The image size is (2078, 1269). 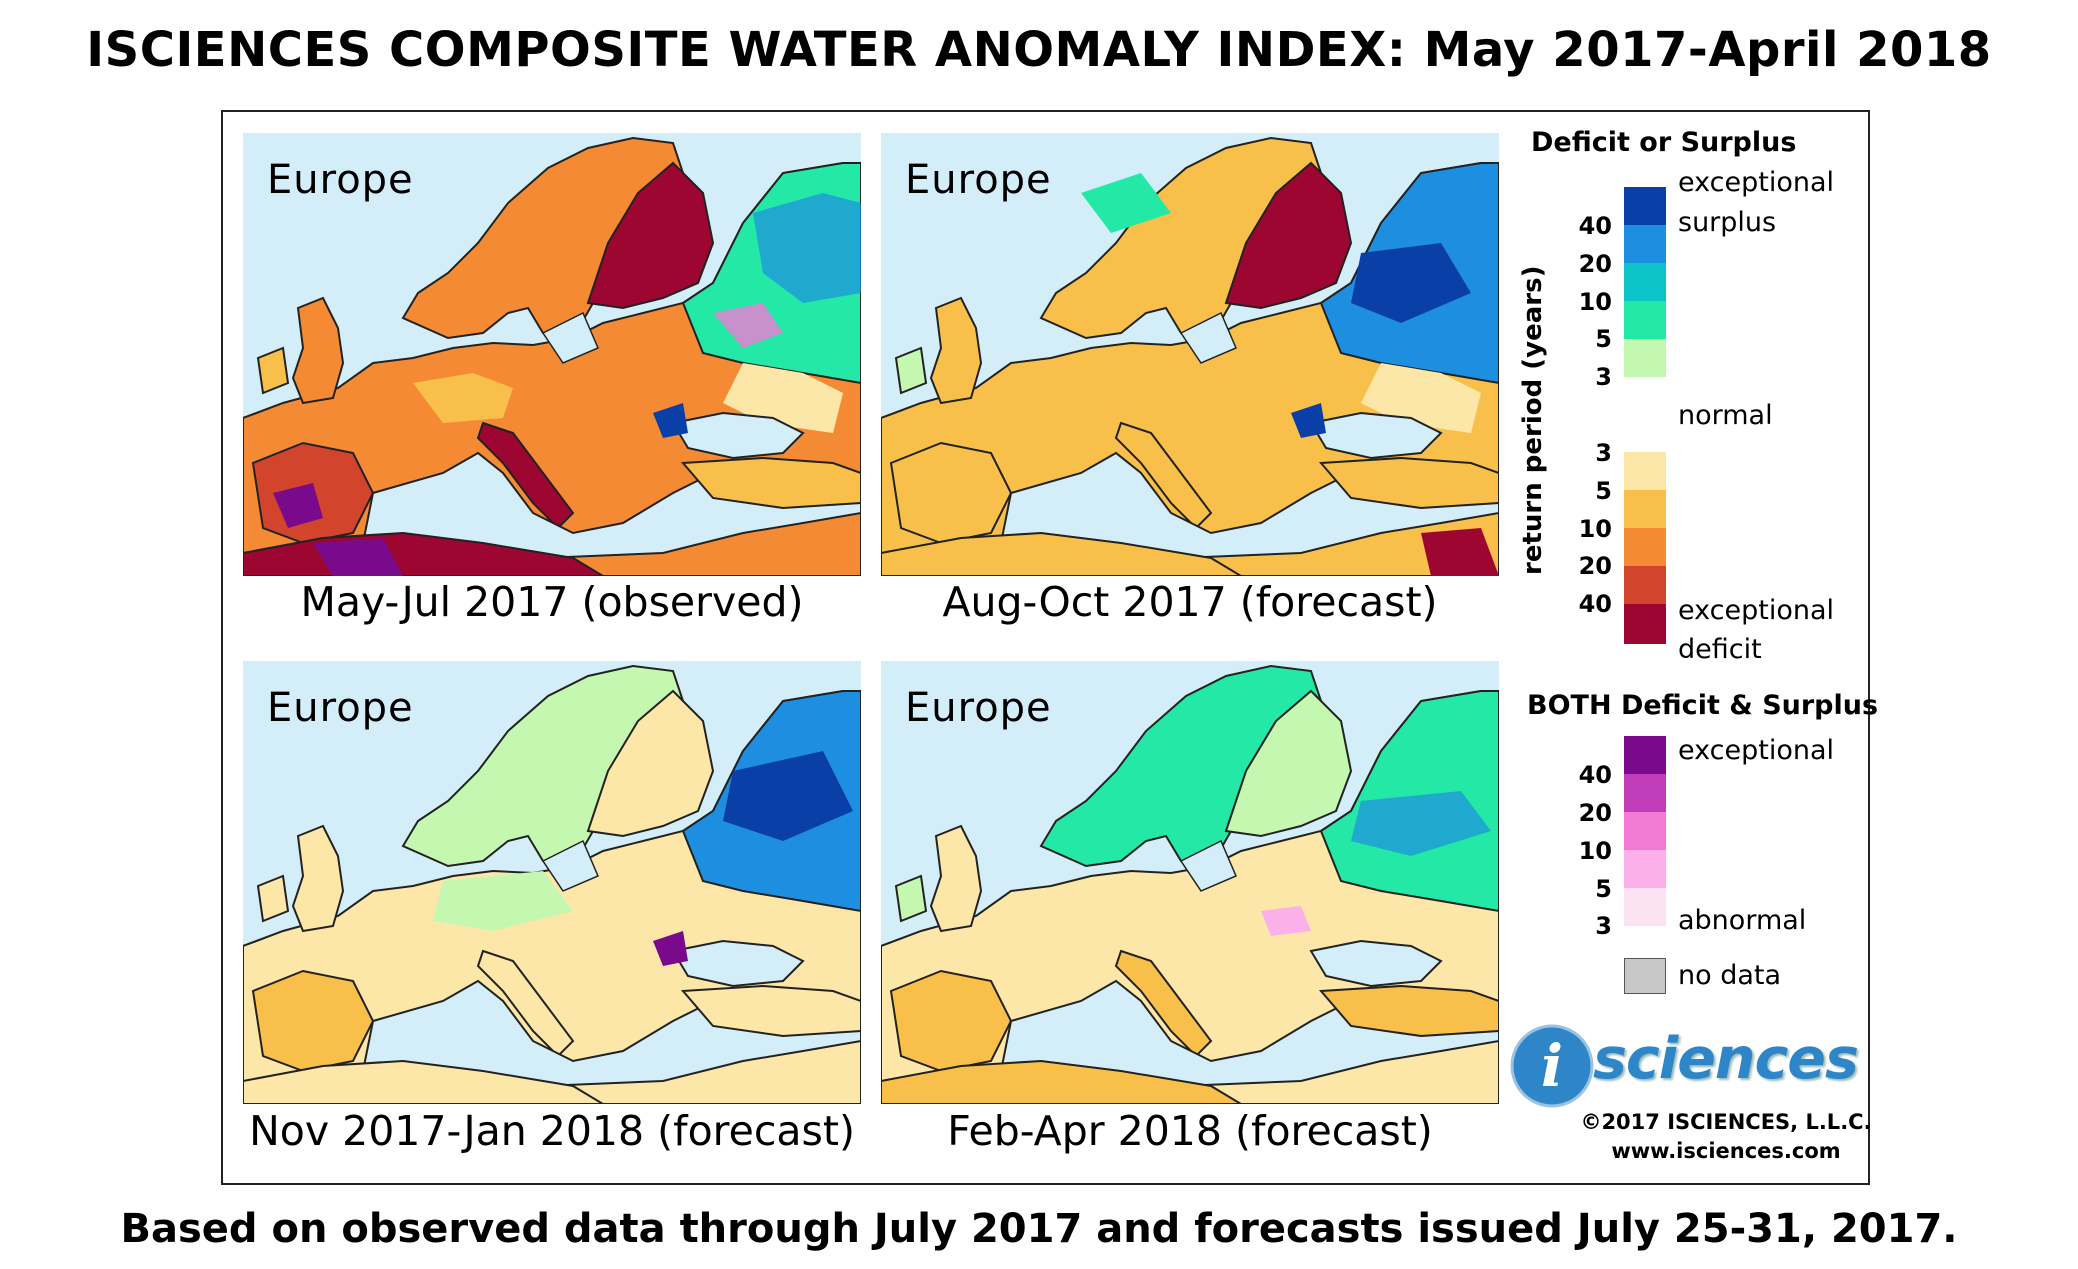 What do you see at coordinates (1727, 222) in the screenshot?
I see `legend-label-surplus: surplus` at bounding box center [1727, 222].